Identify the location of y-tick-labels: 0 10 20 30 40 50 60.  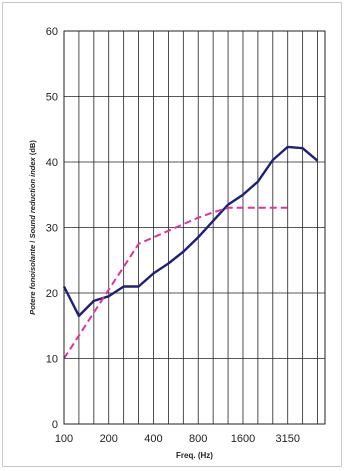
(52, 228).